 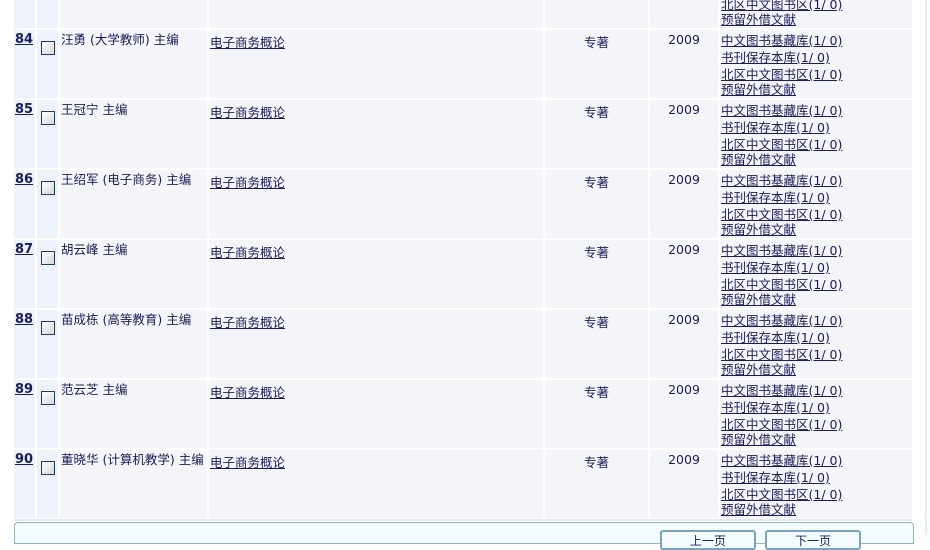 I want to click on author: 苗成栋 (高等教育) 主编, so click(x=126, y=319).